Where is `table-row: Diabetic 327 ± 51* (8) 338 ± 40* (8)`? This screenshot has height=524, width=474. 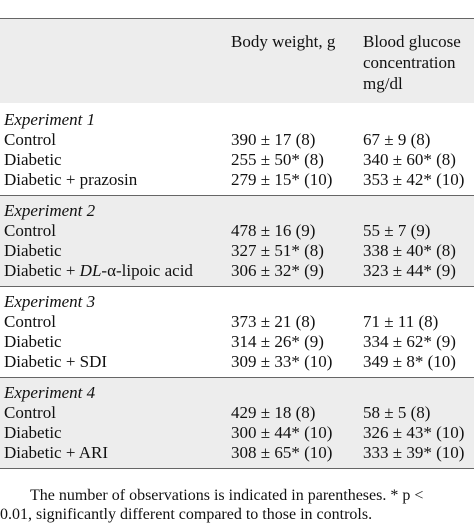
table-row: Diabetic 327 ± 51* (8) 338 ± 40* (8) is located at coordinates (237, 250).